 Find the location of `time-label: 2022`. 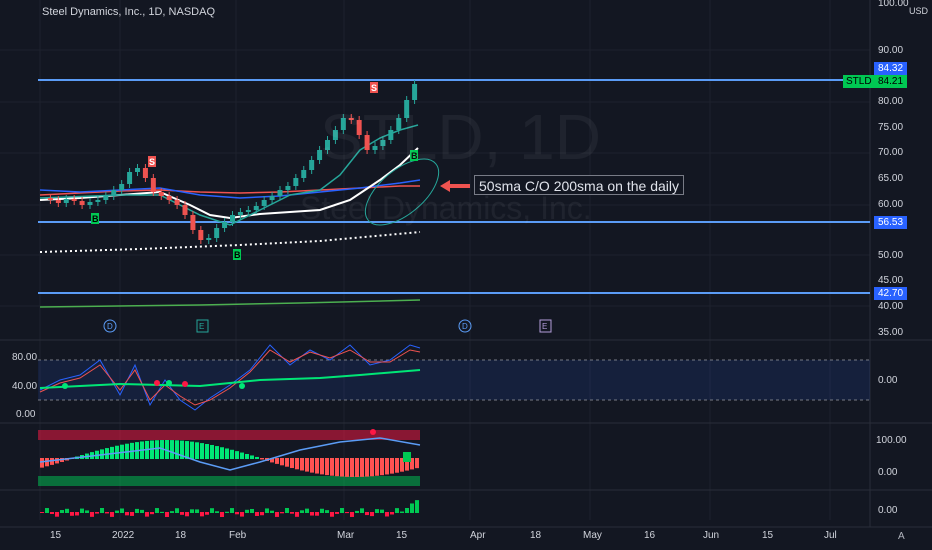

time-label: 2022 is located at coordinates (123, 535).